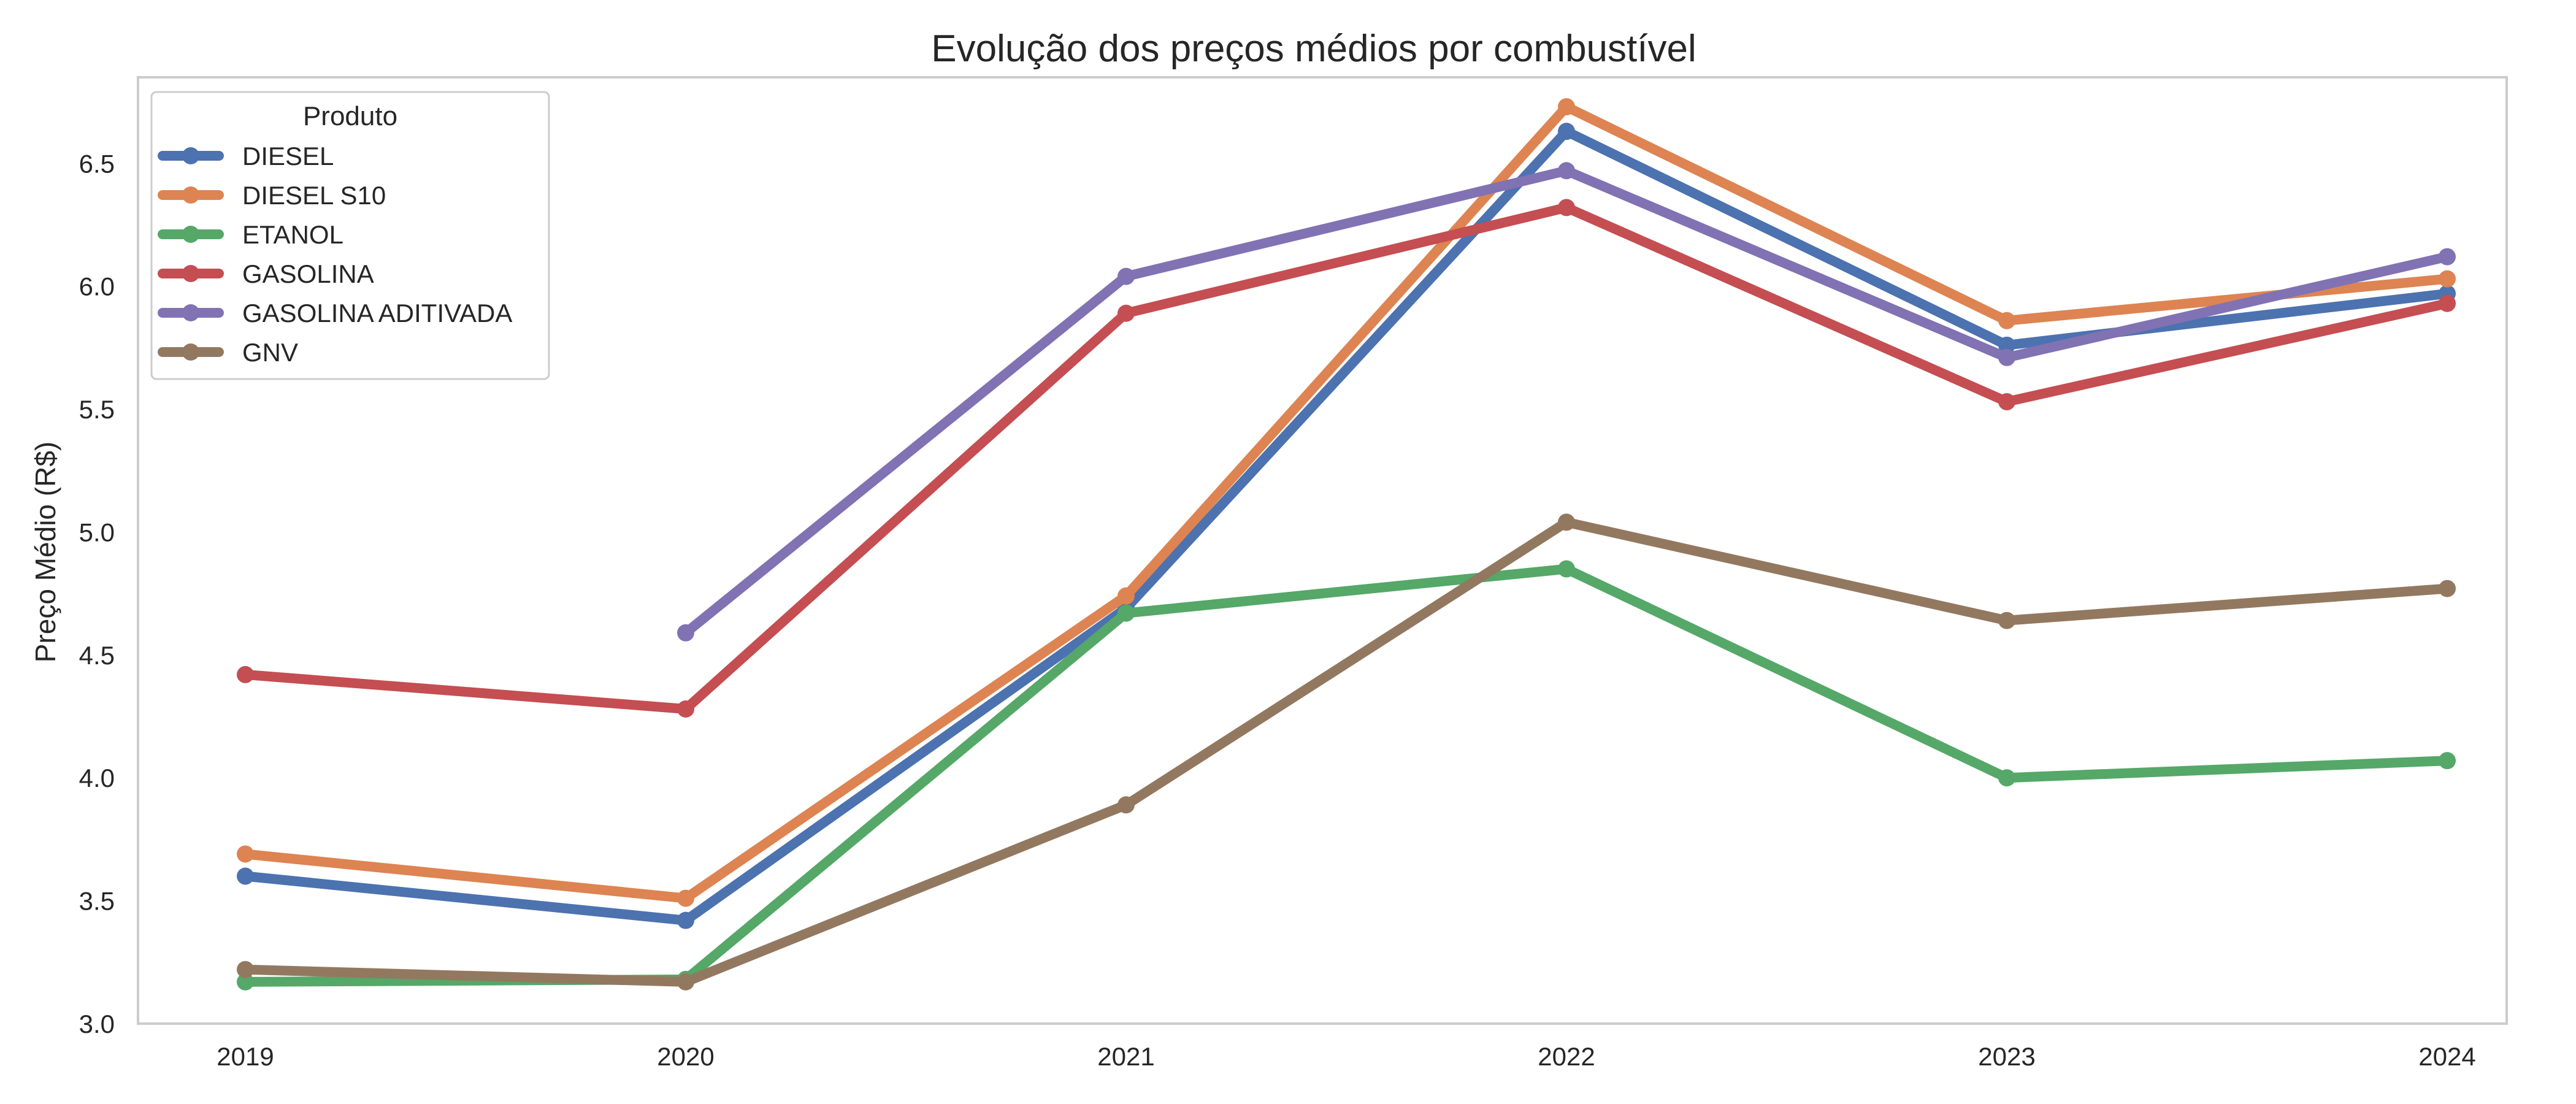 The height and width of the screenshot is (1104, 2576). Describe the element at coordinates (97, 409) in the screenshot. I see `y-tick-label: 5.5` at that location.